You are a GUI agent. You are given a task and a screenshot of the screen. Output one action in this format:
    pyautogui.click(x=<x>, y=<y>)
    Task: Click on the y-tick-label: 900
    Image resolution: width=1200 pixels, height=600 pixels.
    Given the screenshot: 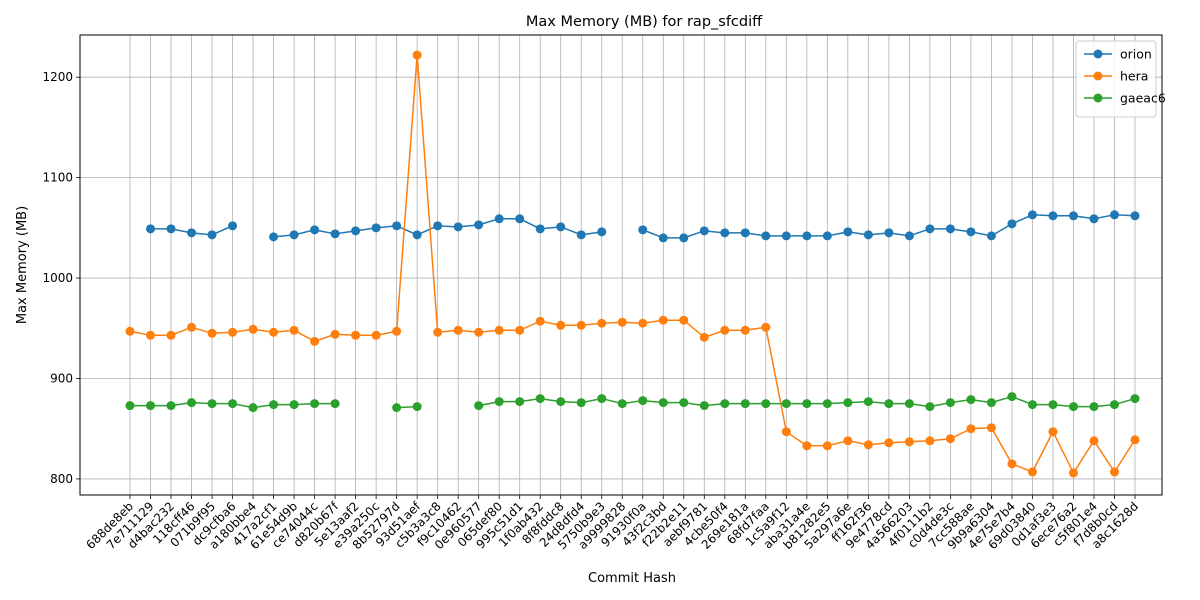 What is the action you would take?
    pyautogui.click(x=61, y=378)
    